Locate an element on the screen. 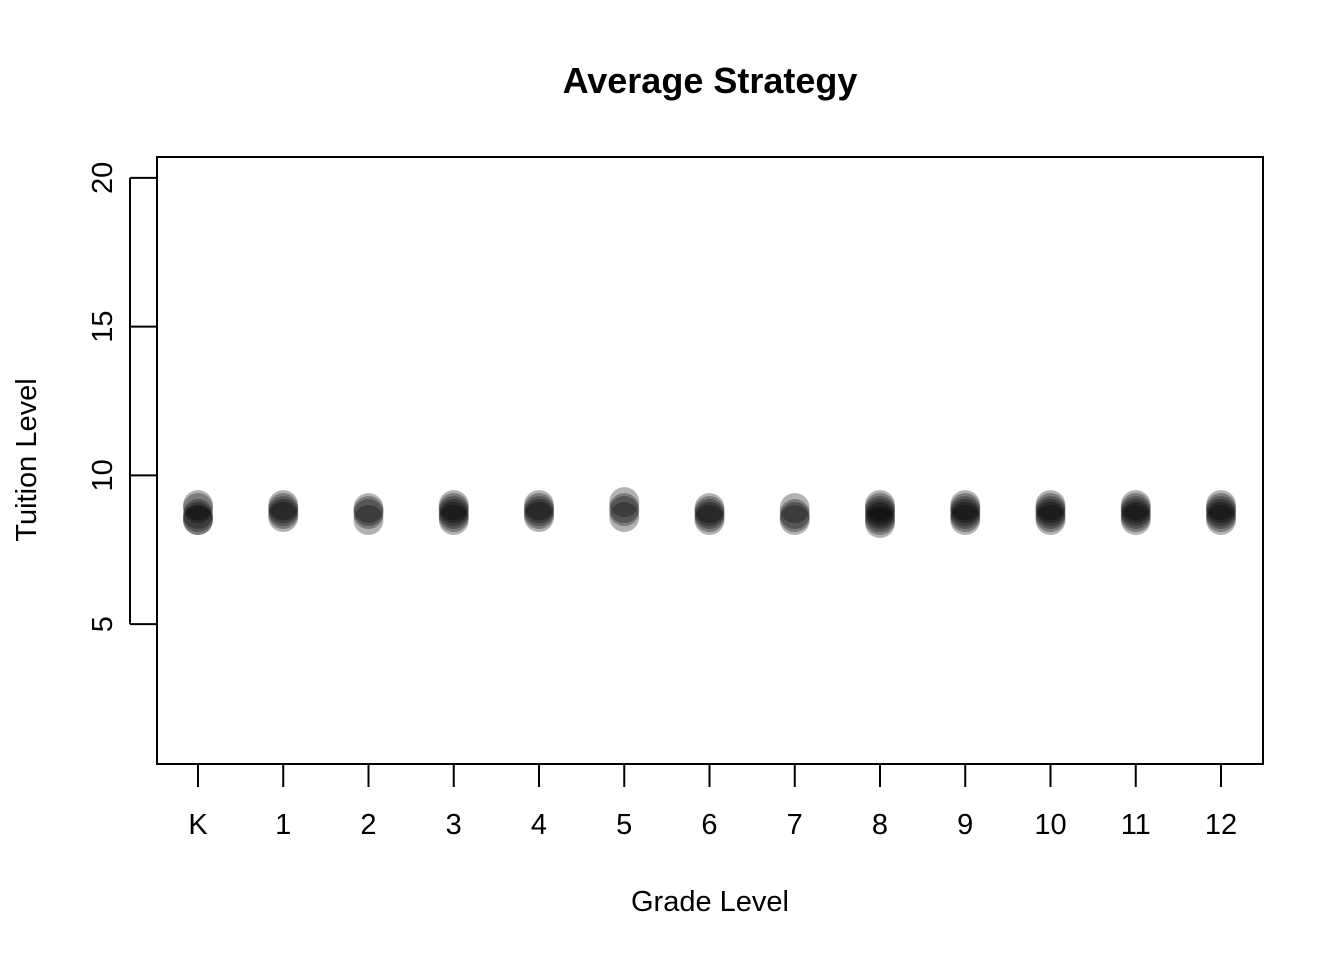 This screenshot has height=960, width=1344. x-axis: K 1 2 3 4 5 6 7 8 9 10 11 12 is located at coordinates (712, 802).